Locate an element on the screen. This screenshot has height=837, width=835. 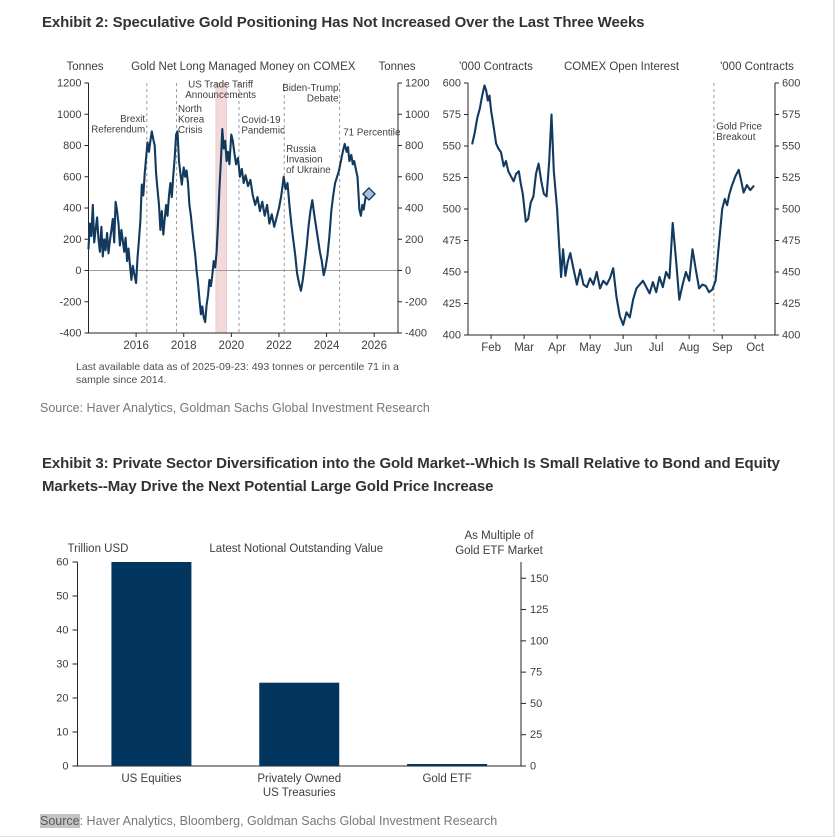
svg-text: Privately Owned is located at coordinates (299, 779).